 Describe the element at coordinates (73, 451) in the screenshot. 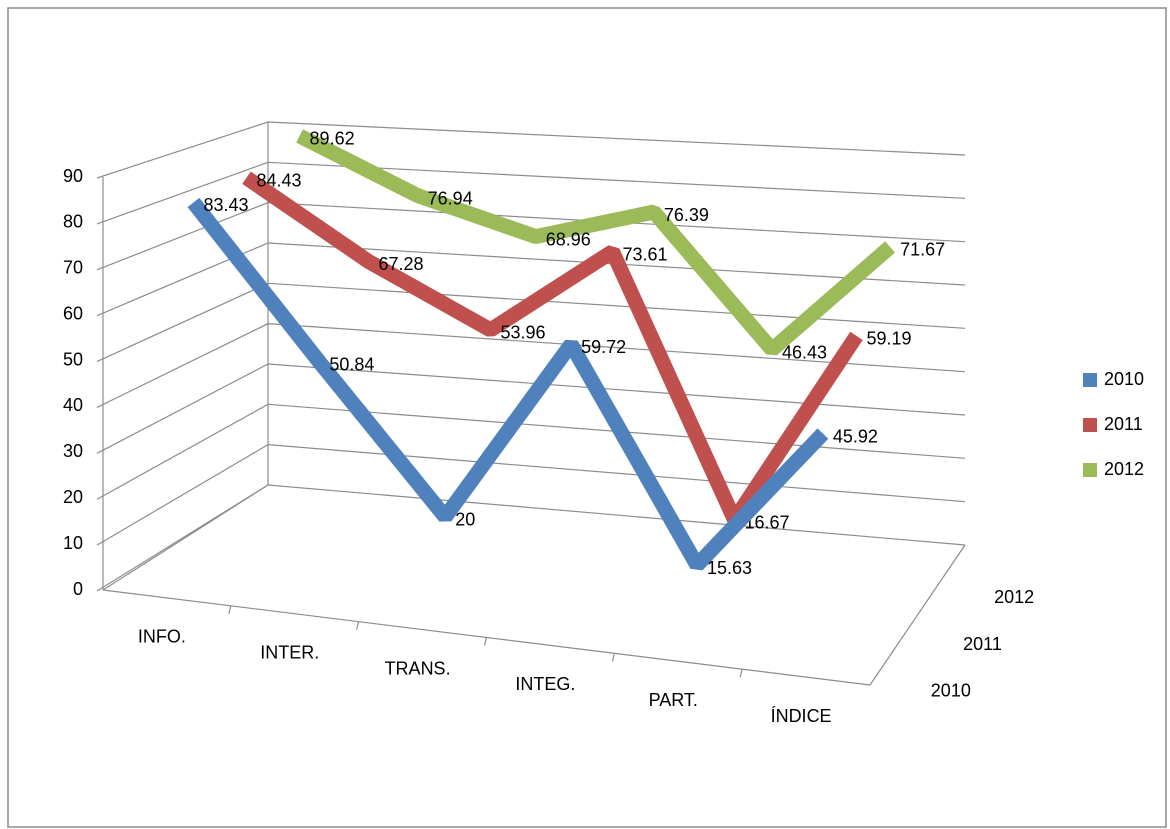

I see `y-tick-label: 30` at that location.